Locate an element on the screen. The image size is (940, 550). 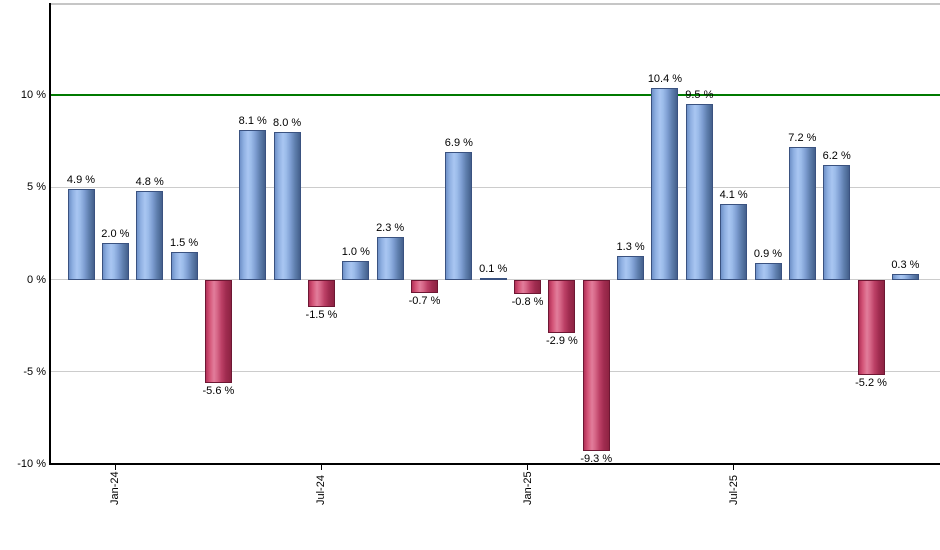
x-axis-line is located at coordinates (494, 464).